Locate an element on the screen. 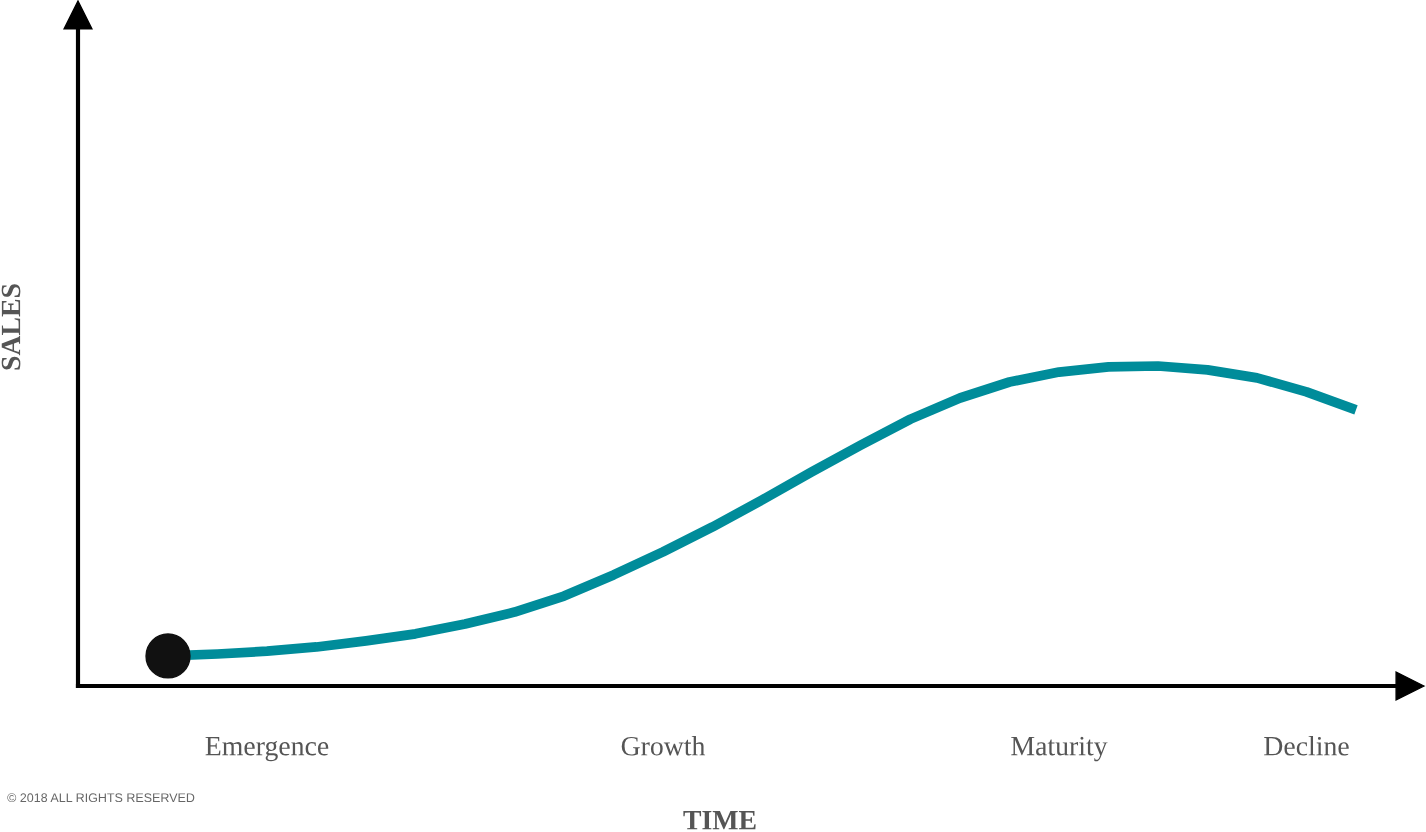 The image size is (1426, 832). x-tick-label: Emergence is located at coordinates (267, 749).